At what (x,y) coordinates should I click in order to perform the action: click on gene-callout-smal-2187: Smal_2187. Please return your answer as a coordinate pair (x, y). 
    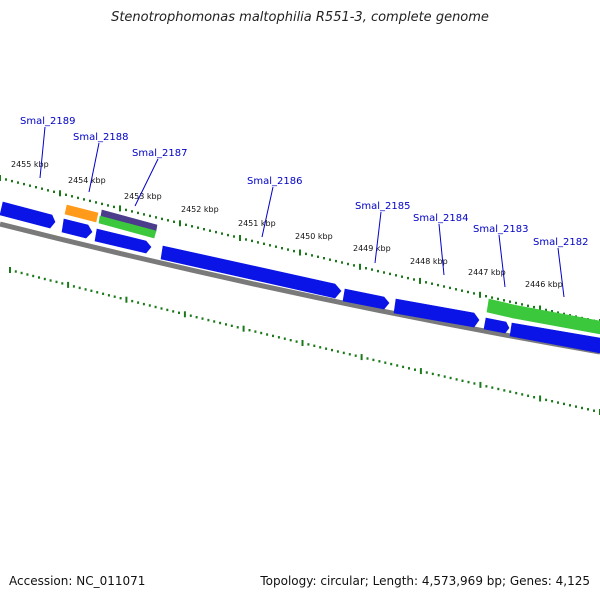
    Looking at the image, I should click on (159, 177).